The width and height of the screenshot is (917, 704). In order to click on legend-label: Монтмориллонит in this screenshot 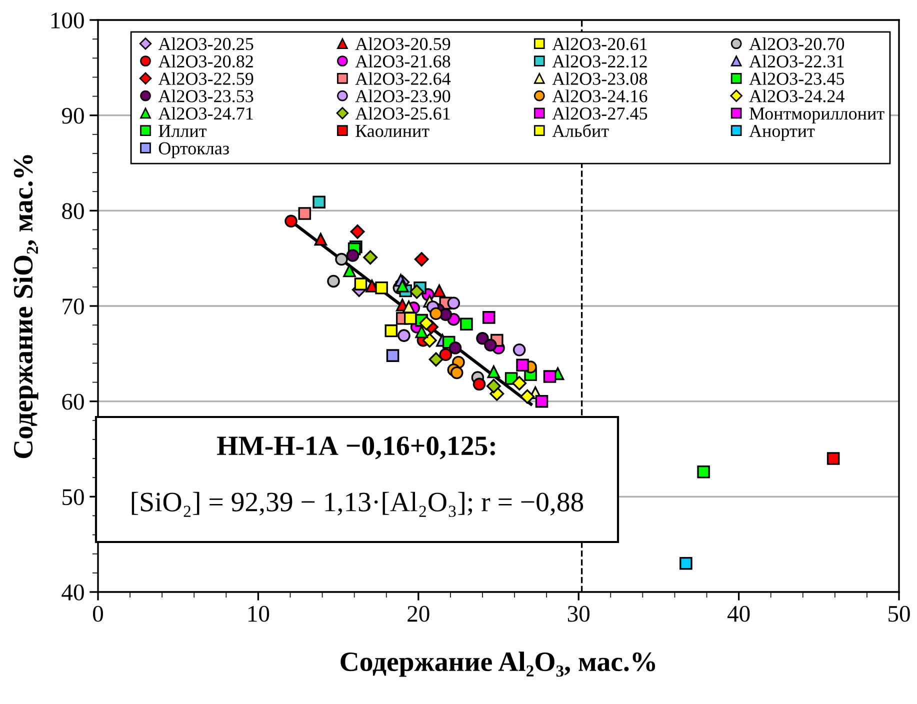, I will do `click(816, 116)`.